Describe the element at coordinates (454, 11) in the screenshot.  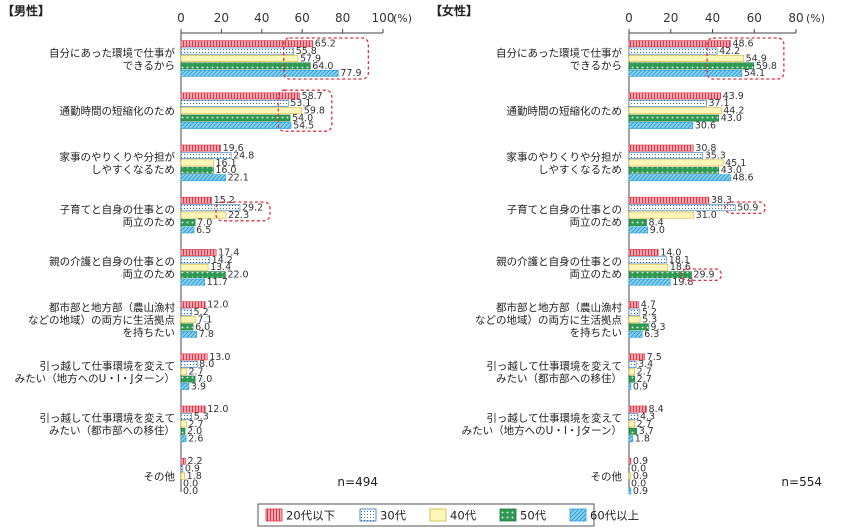
I see `female-panel-title: 【女性】` at that location.